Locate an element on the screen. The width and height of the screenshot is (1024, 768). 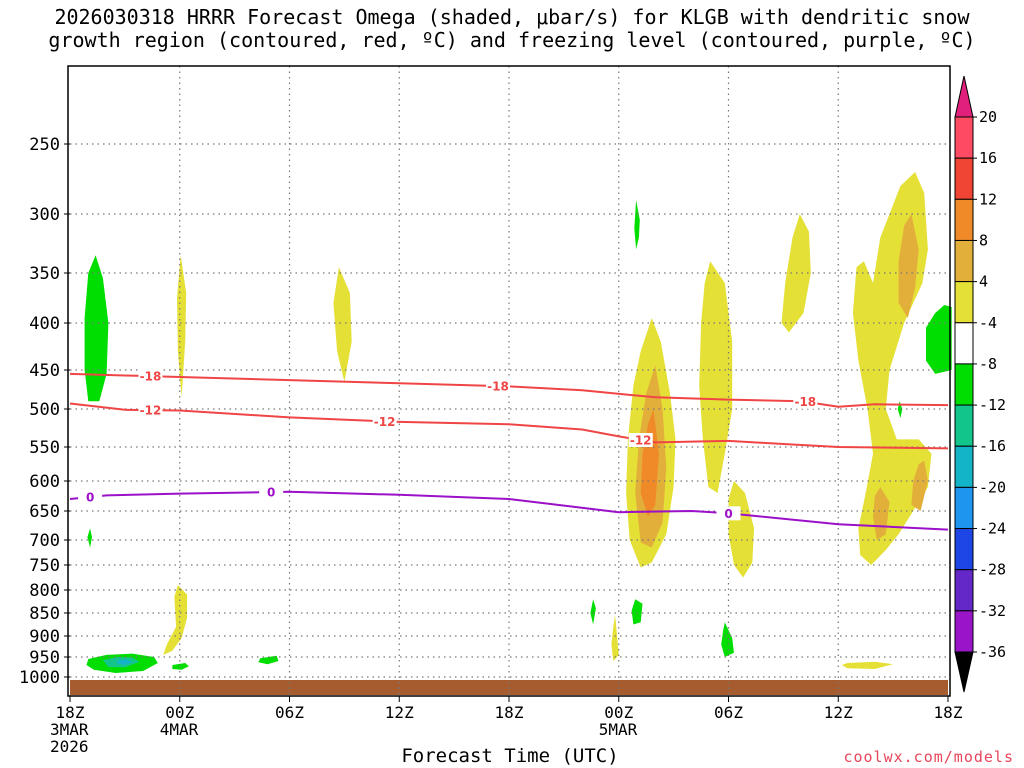
omega-green-23z-low is located at coordinates (593, 612).